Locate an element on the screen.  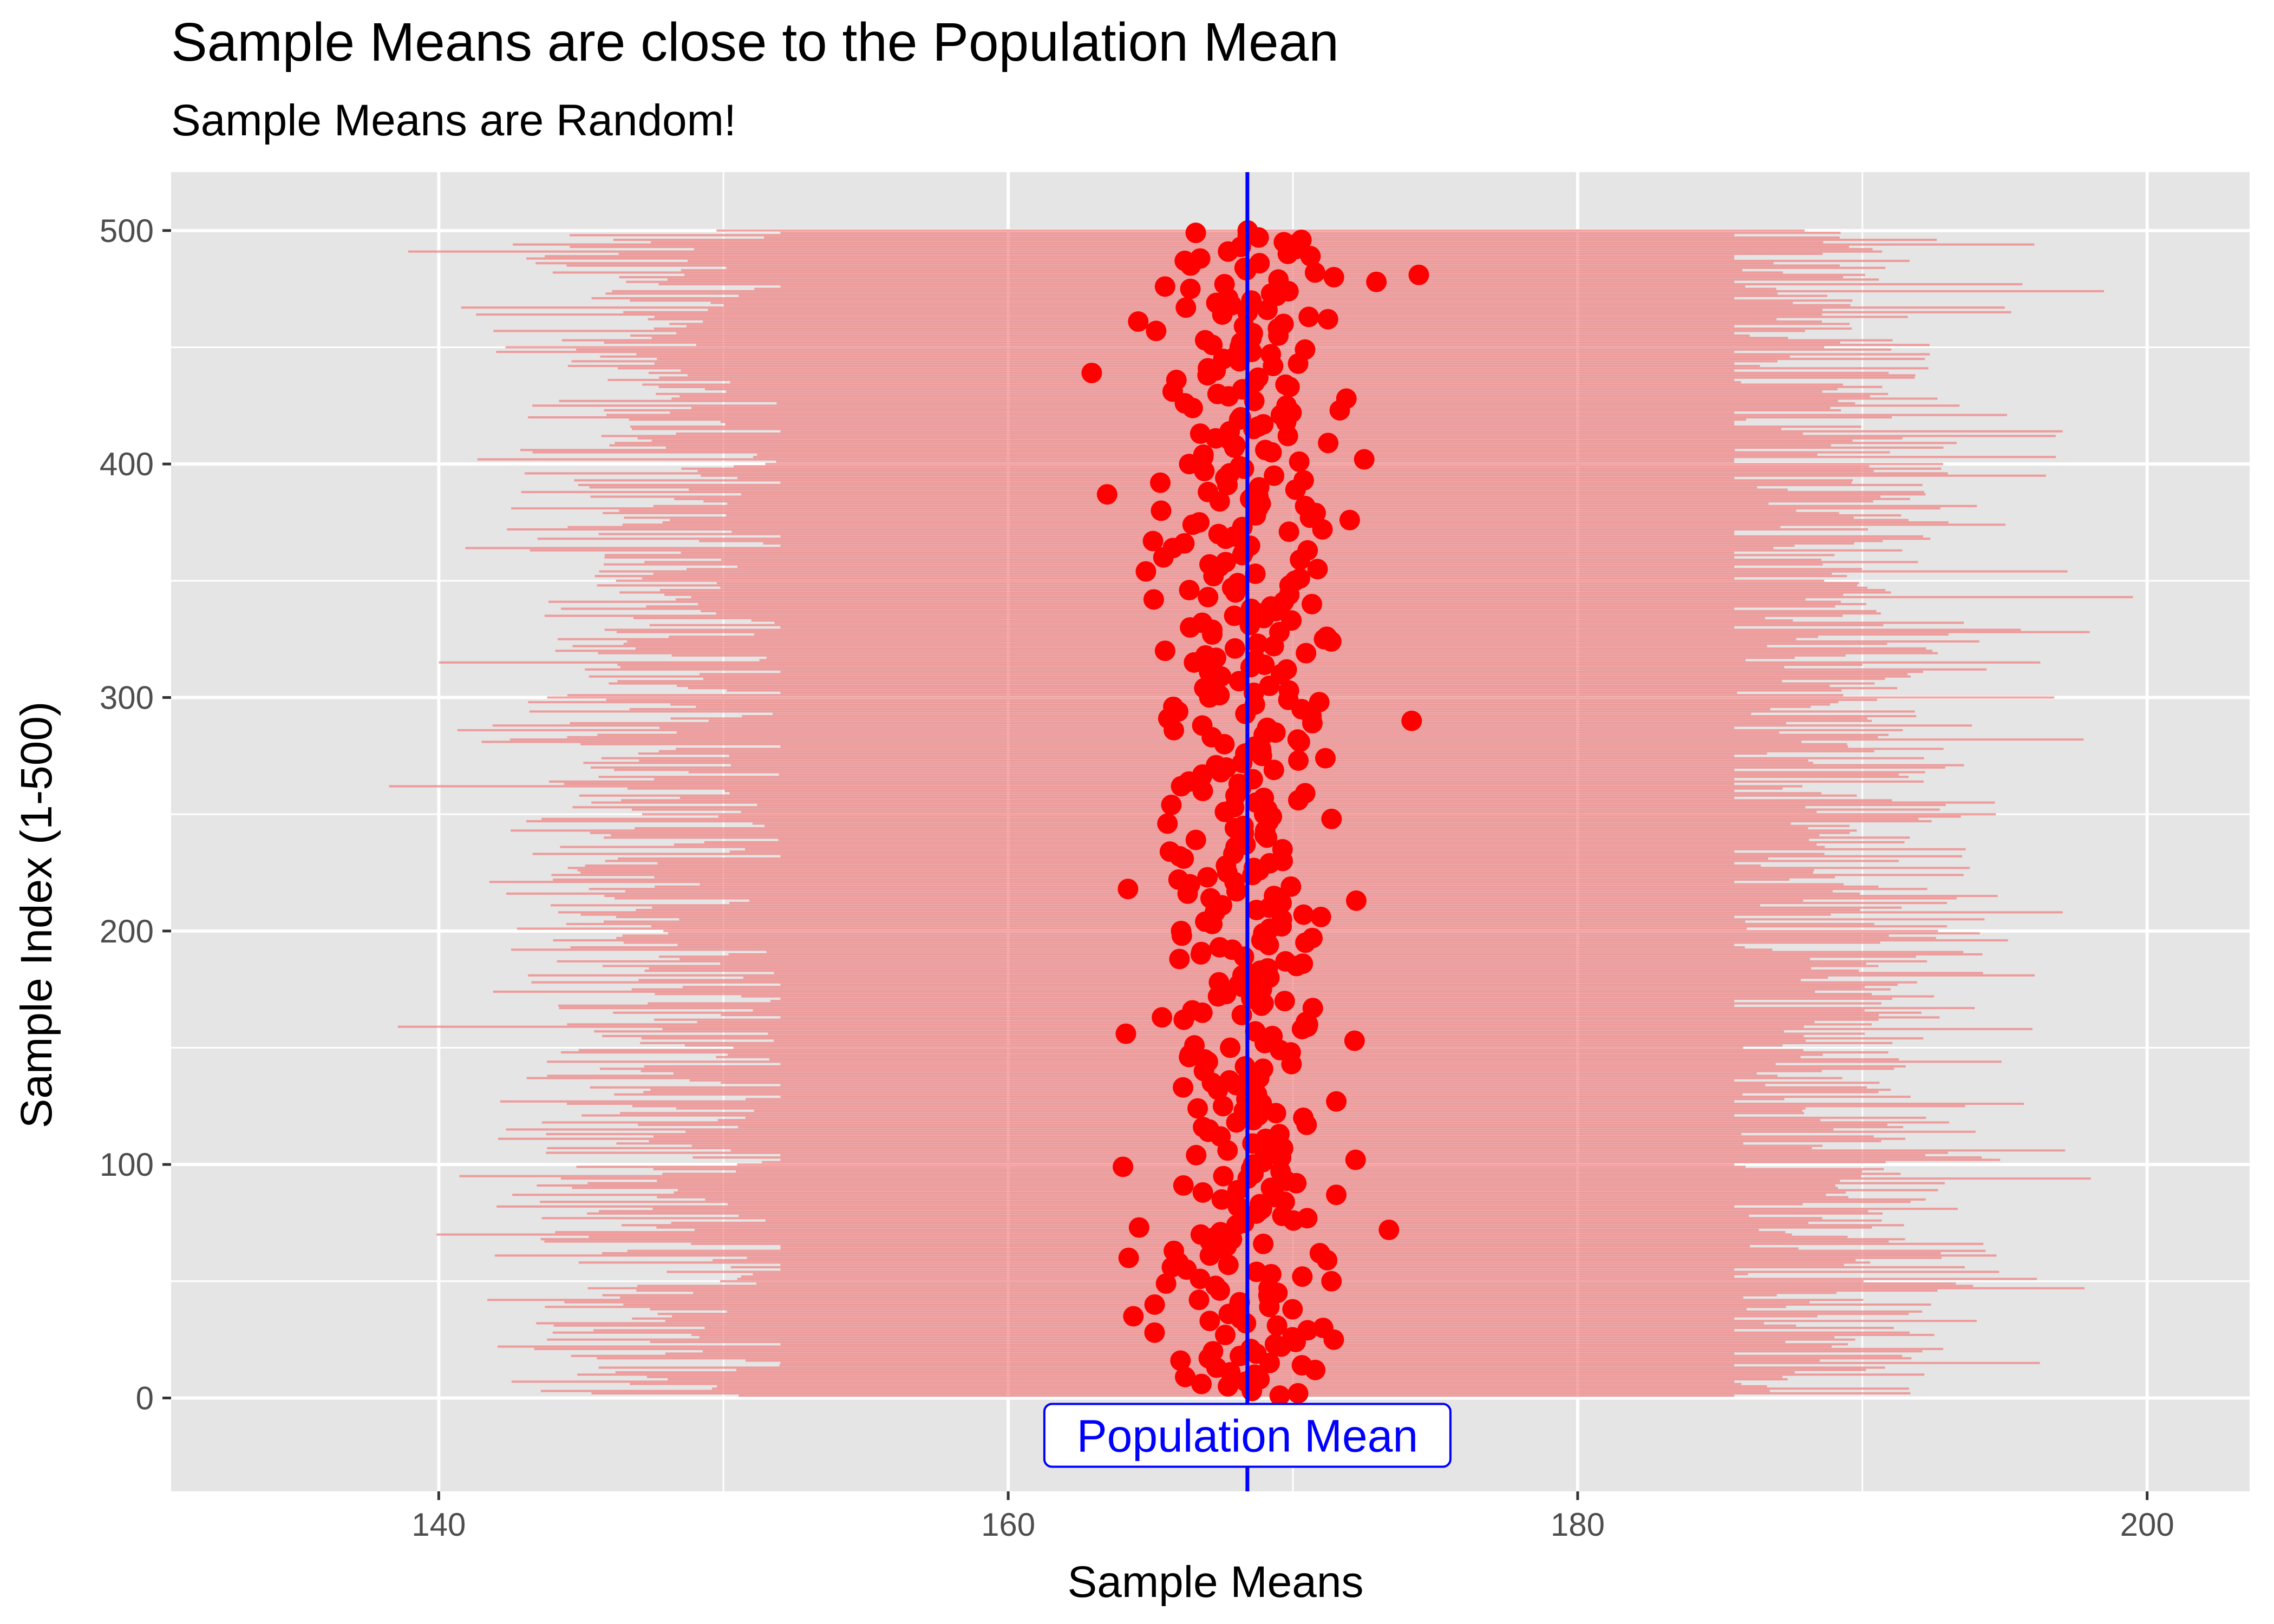
y-tick-label: 400 is located at coordinates (127, 464).